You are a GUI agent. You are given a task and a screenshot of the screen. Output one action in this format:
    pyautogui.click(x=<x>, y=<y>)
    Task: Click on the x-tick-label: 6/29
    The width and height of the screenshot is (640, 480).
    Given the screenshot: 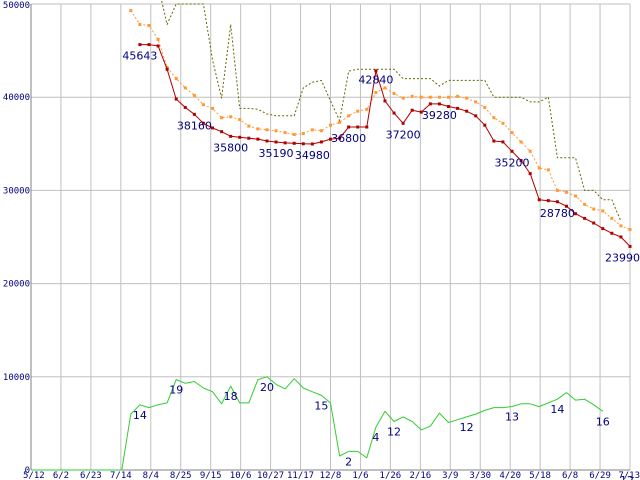 What is the action you would take?
    pyautogui.click(x=600, y=475)
    